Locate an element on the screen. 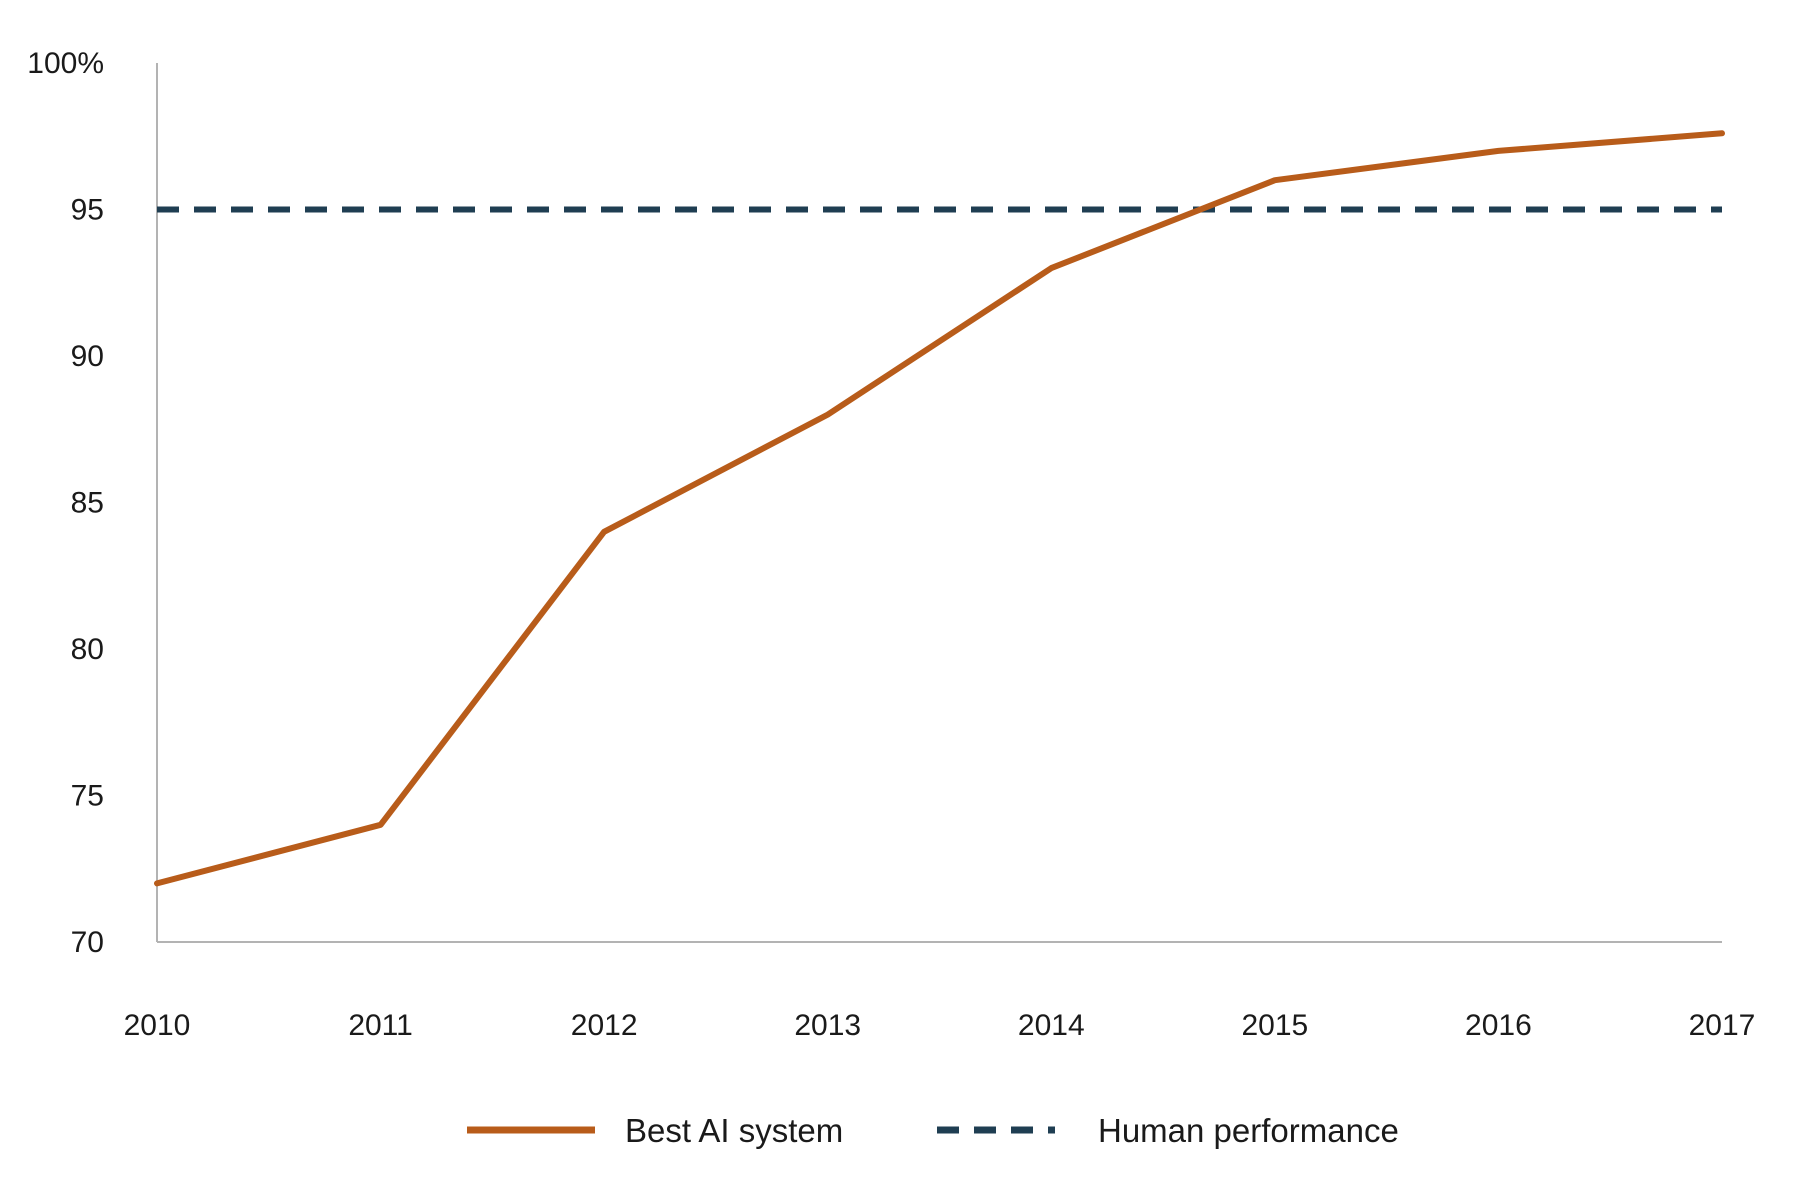 This screenshot has height=1200, width=1800. y-tick-label-85: 85 is located at coordinates (87, 503).